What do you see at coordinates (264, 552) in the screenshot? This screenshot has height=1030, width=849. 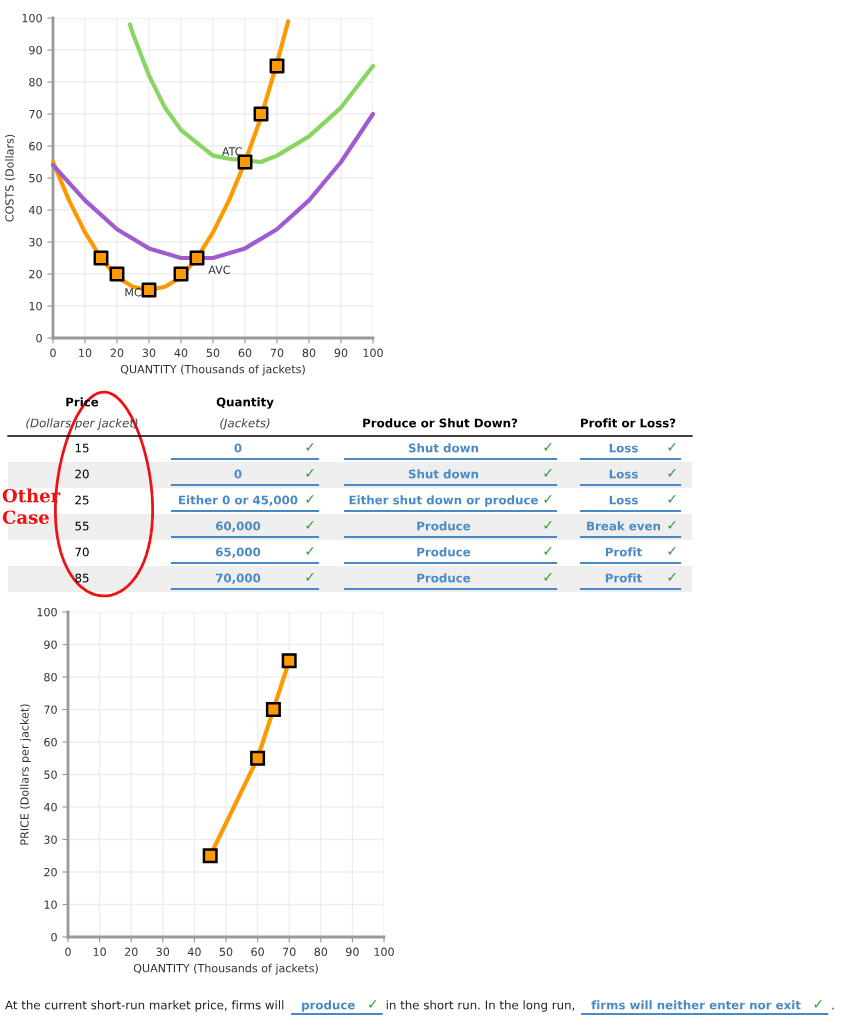 I see `text: 65,000 ✓` at bounding box center [264, 552].